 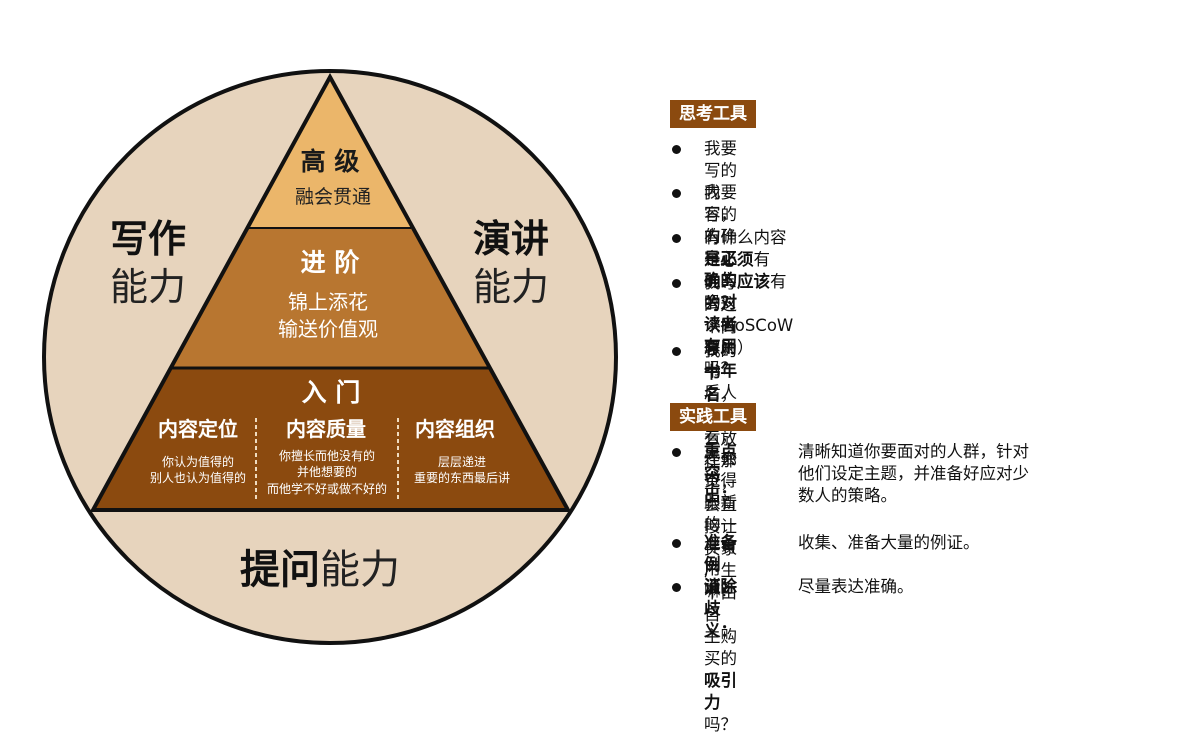 What do you see at coordinates (331, 392) in the screenshot?
I see `beginner-title: 入 门` at bounding box center [331, 392].